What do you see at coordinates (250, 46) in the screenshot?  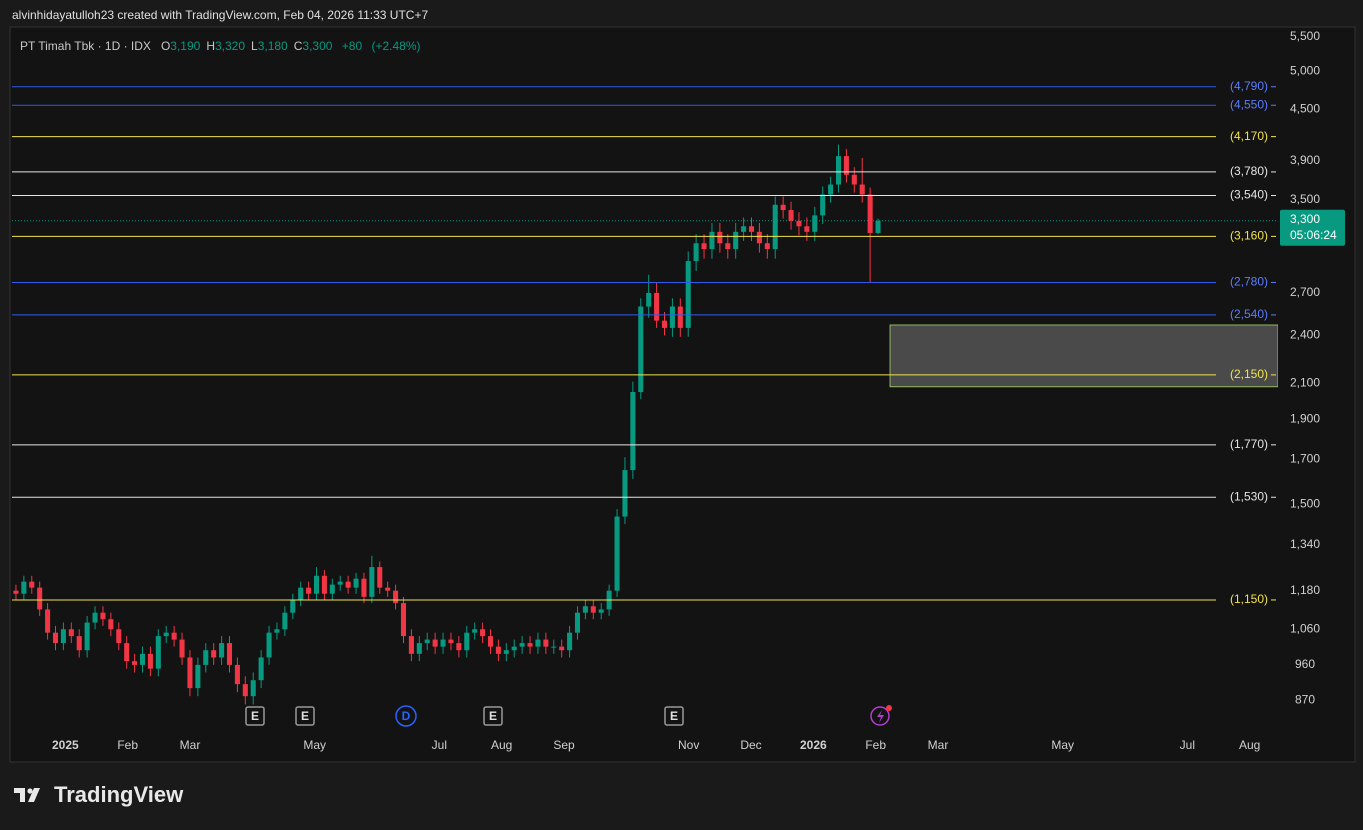 I see `legend-items: O3,190 H3,320 L3,180 C3,300` at bounding box center [250, 46].